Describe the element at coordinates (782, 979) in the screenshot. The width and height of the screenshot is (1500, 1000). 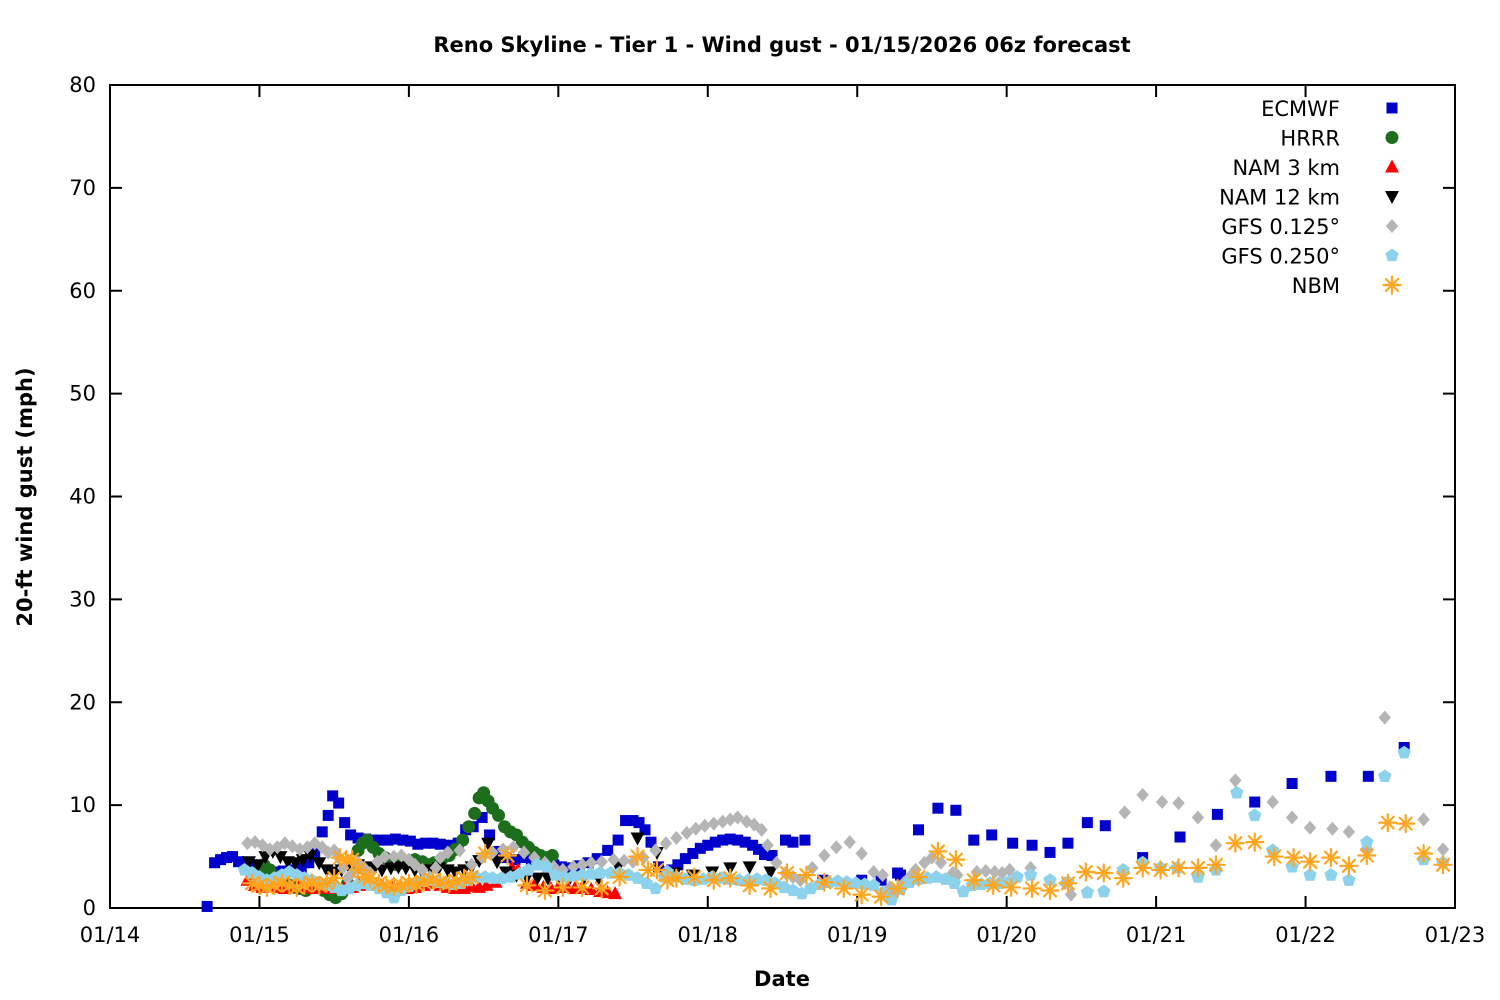
I see `x-axis-label: Date` at that location.